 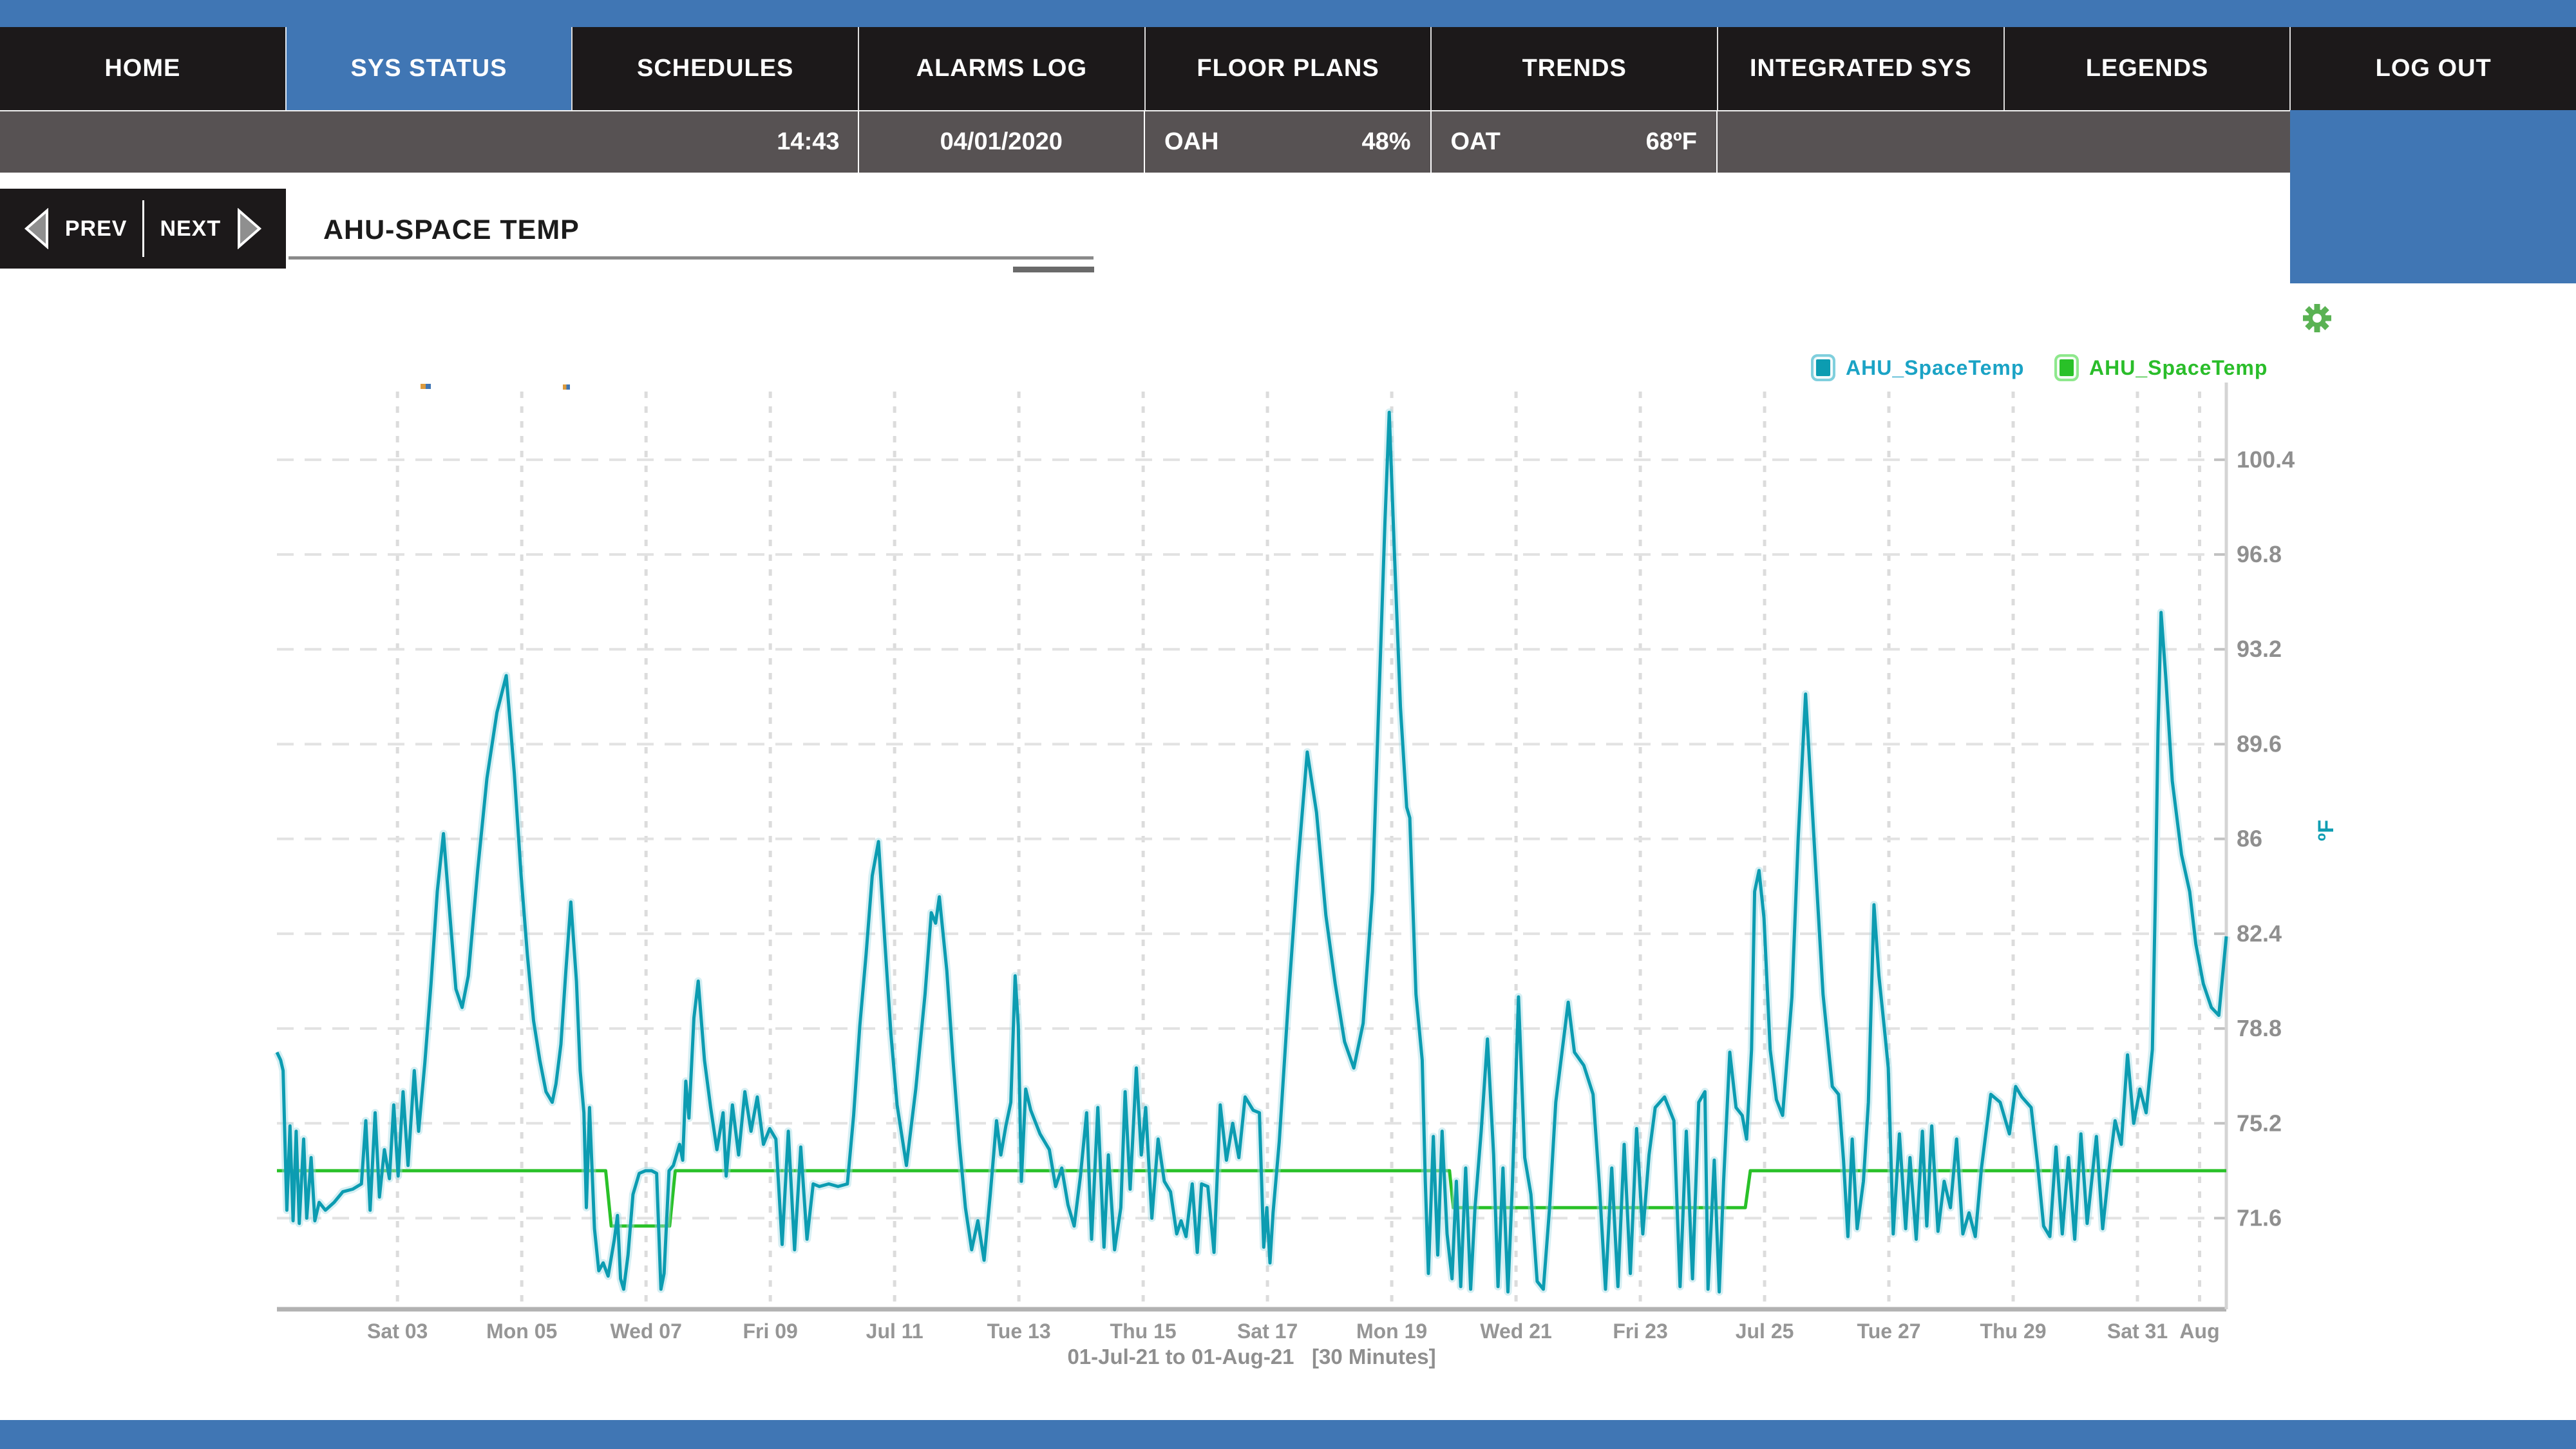 What do you see at coordinates (2266, 460) in the screenshot?
I see `y-tick-label: 100.4` at bounding box center [2266, 460].